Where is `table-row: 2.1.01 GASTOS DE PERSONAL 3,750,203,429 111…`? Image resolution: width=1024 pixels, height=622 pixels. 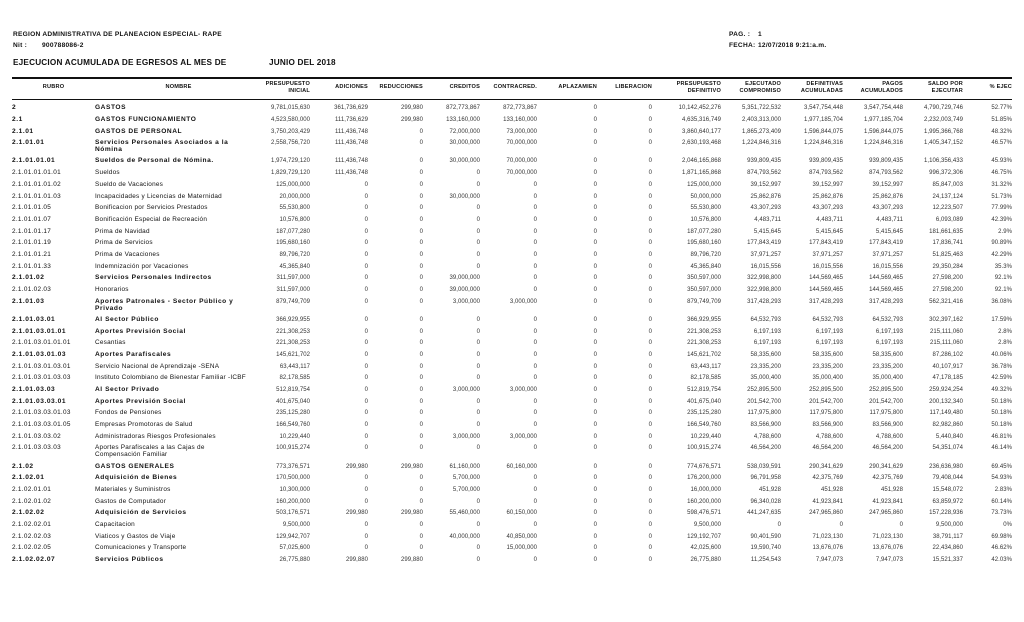 table-row: 2.1.01 GASTOS DE PERSONAL 3,750,203,429 111… is located at coordinates (512, 132).